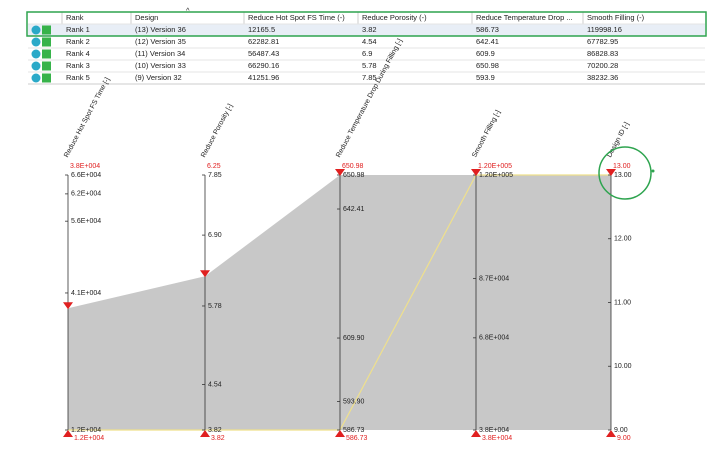 This screenshot has height=451, width=726. I want to click on table-cell: Rank 3, so click(78, 65).